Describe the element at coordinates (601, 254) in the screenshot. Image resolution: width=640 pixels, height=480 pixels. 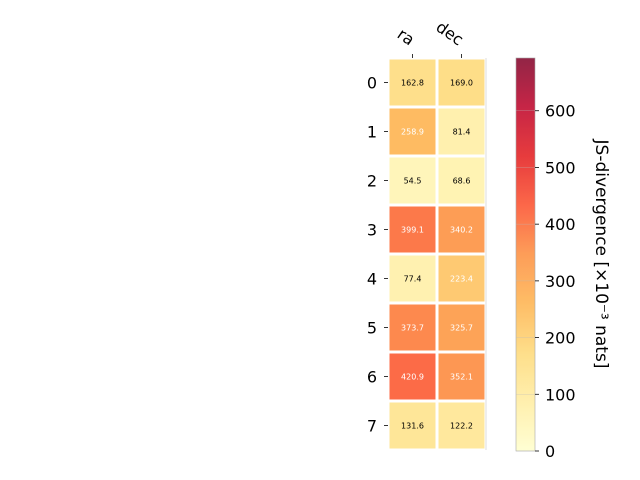
I see `colorbar-label: JS-divergence [×10⁻³ nats]` at that location.